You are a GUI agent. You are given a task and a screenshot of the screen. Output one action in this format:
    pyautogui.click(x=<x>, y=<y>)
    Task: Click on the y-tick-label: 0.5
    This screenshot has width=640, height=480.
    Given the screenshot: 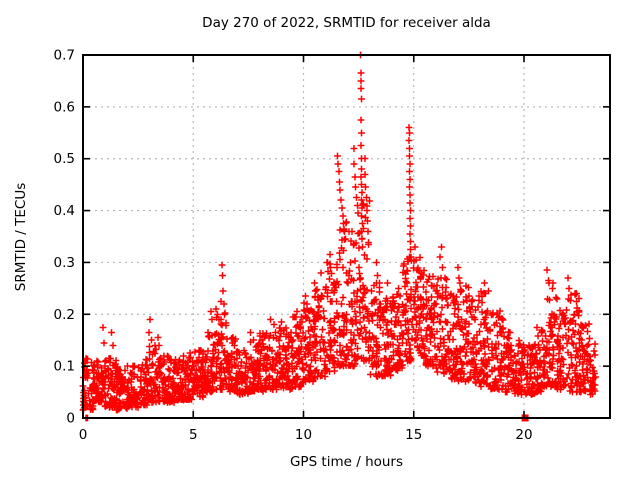 What is the action you would take?
    pyautogui.click(x=64, y=159)
    